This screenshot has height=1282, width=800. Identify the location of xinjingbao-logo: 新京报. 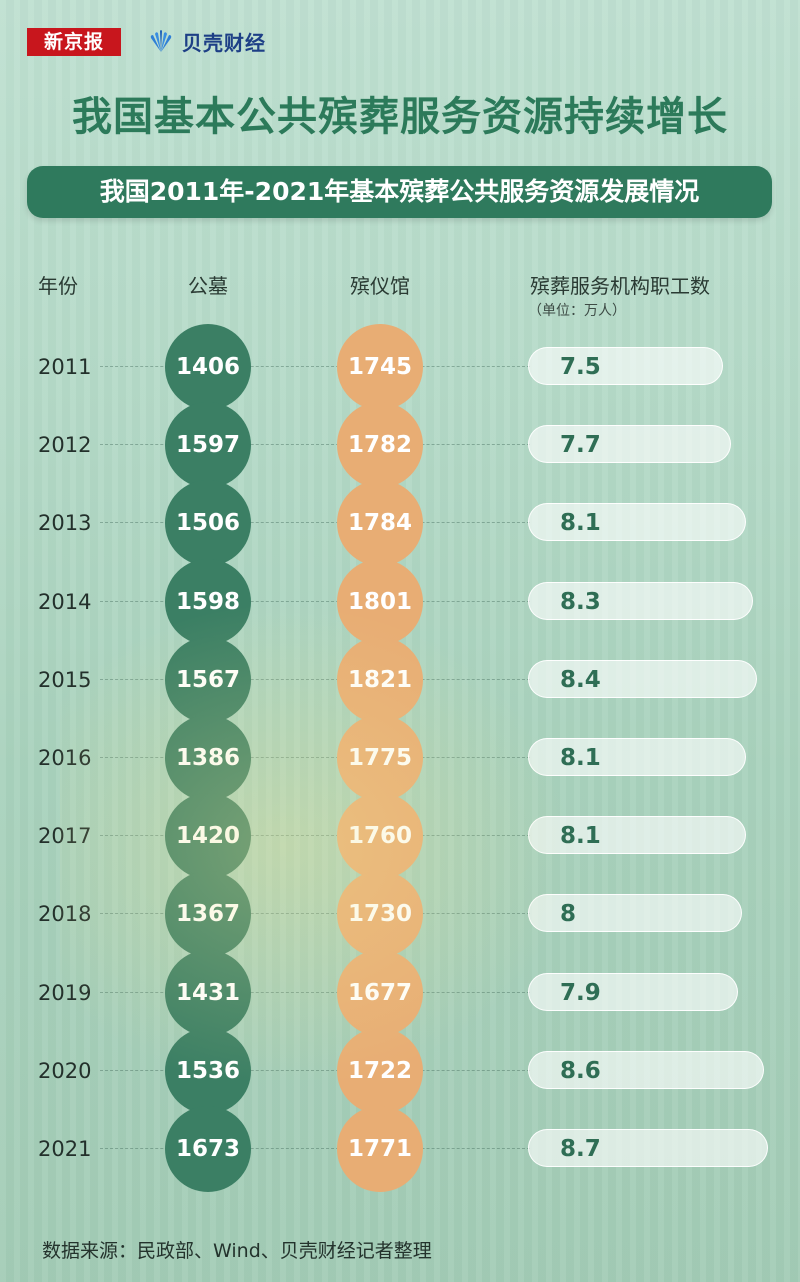
(74, 42).